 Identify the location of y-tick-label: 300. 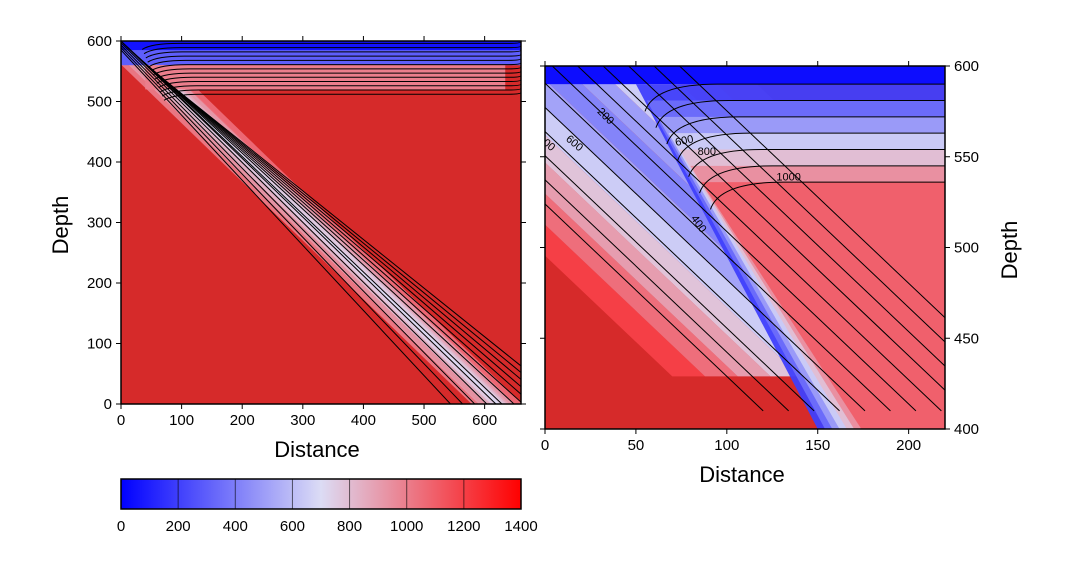
(99, 223).